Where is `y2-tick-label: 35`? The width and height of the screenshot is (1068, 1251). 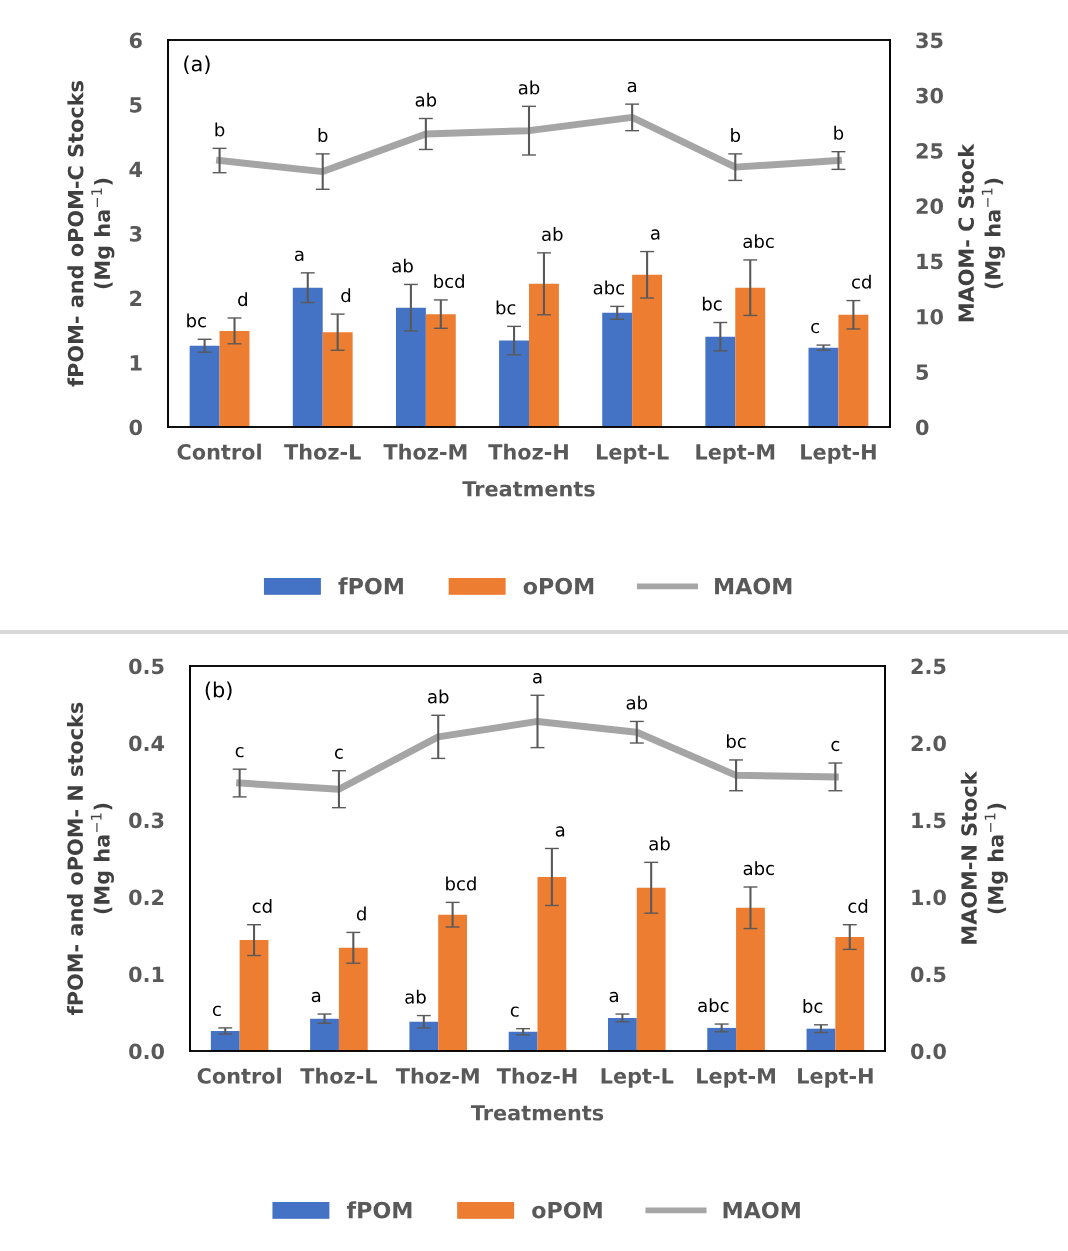 y2-tick-label: 35 is located at coordinates (929, 40).